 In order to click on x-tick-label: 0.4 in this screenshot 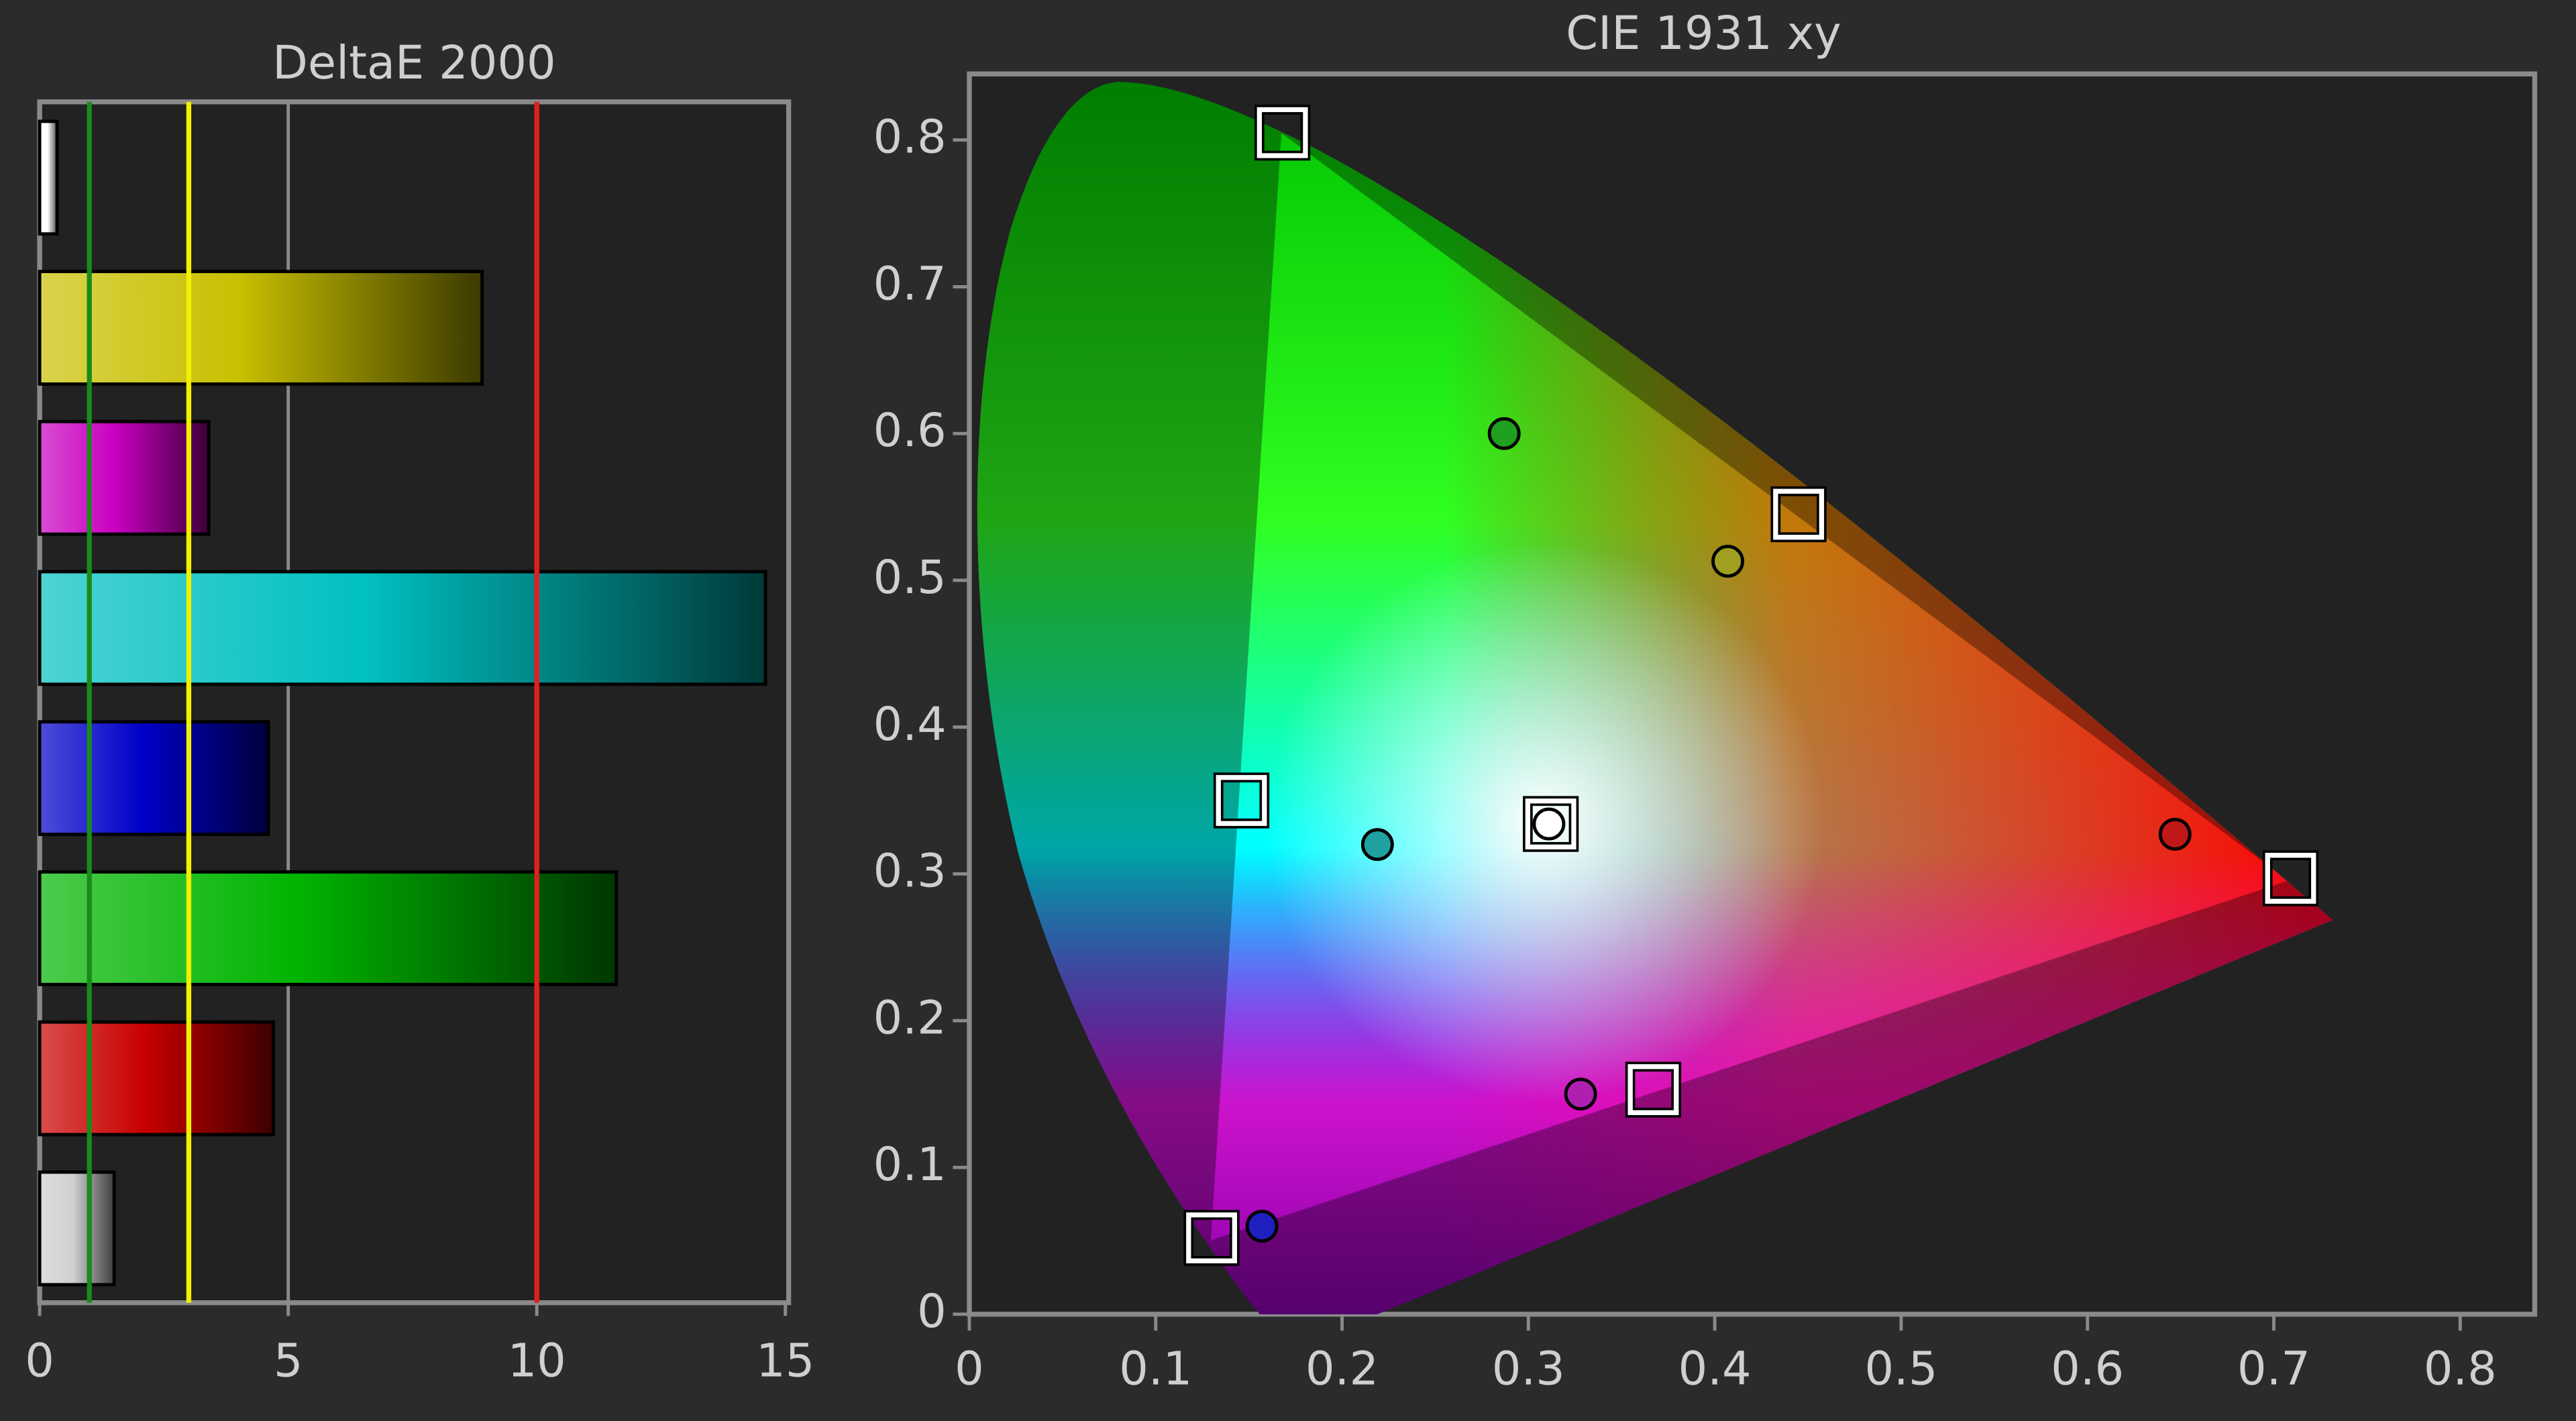, I will do `click(1715, 1369)`.